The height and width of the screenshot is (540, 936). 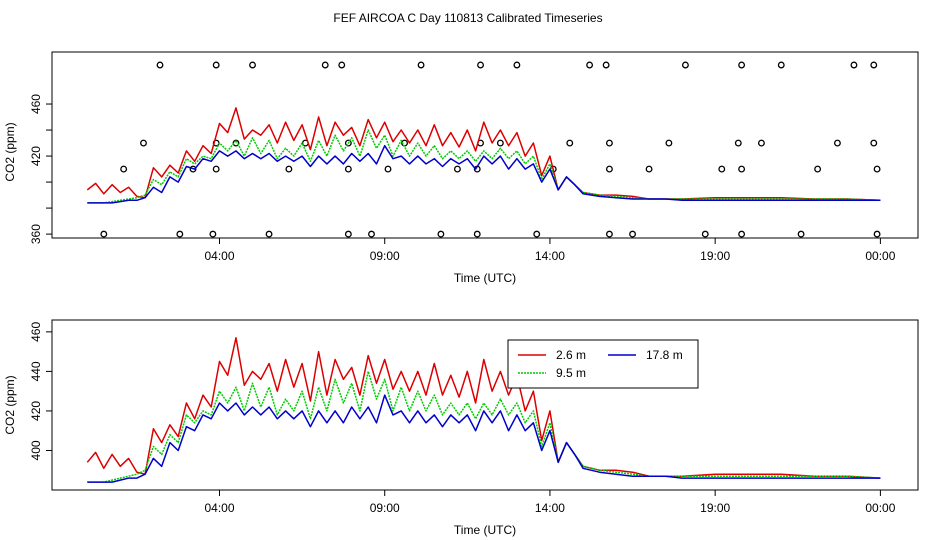 I want to click on bottom-y-tick-label: 440, so click(x=36, y=371).